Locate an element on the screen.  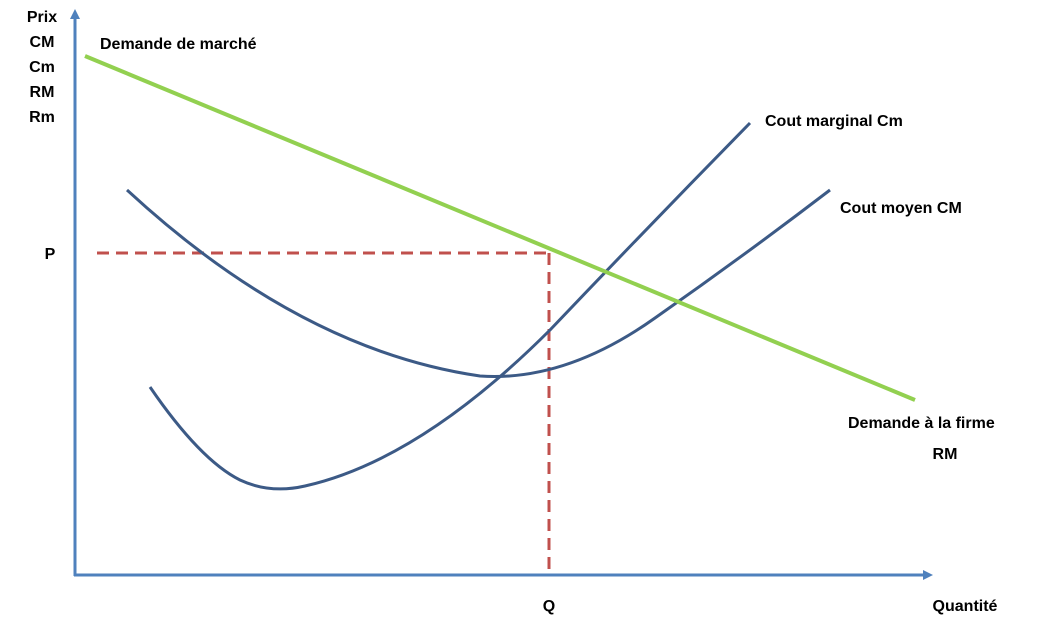
price-marker: P is located at coordinates (50, 254).